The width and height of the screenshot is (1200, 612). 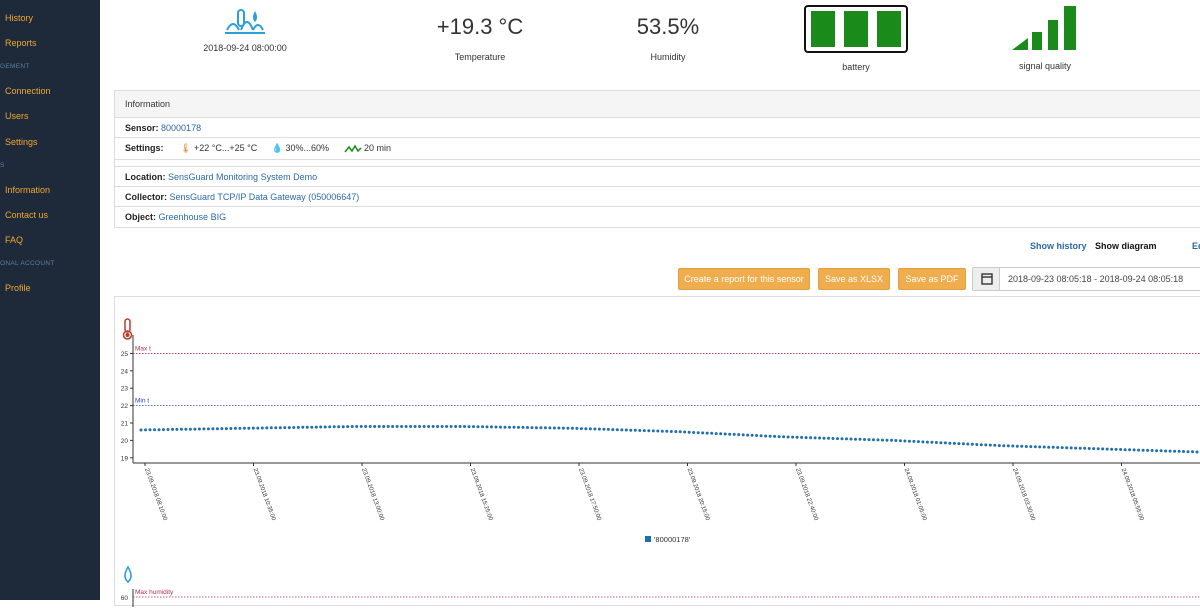 What do you see at coordinates (21, 142) in the screenshot?
I see `sidebar-item-settings: Settings` at bounding box center [21, 142].